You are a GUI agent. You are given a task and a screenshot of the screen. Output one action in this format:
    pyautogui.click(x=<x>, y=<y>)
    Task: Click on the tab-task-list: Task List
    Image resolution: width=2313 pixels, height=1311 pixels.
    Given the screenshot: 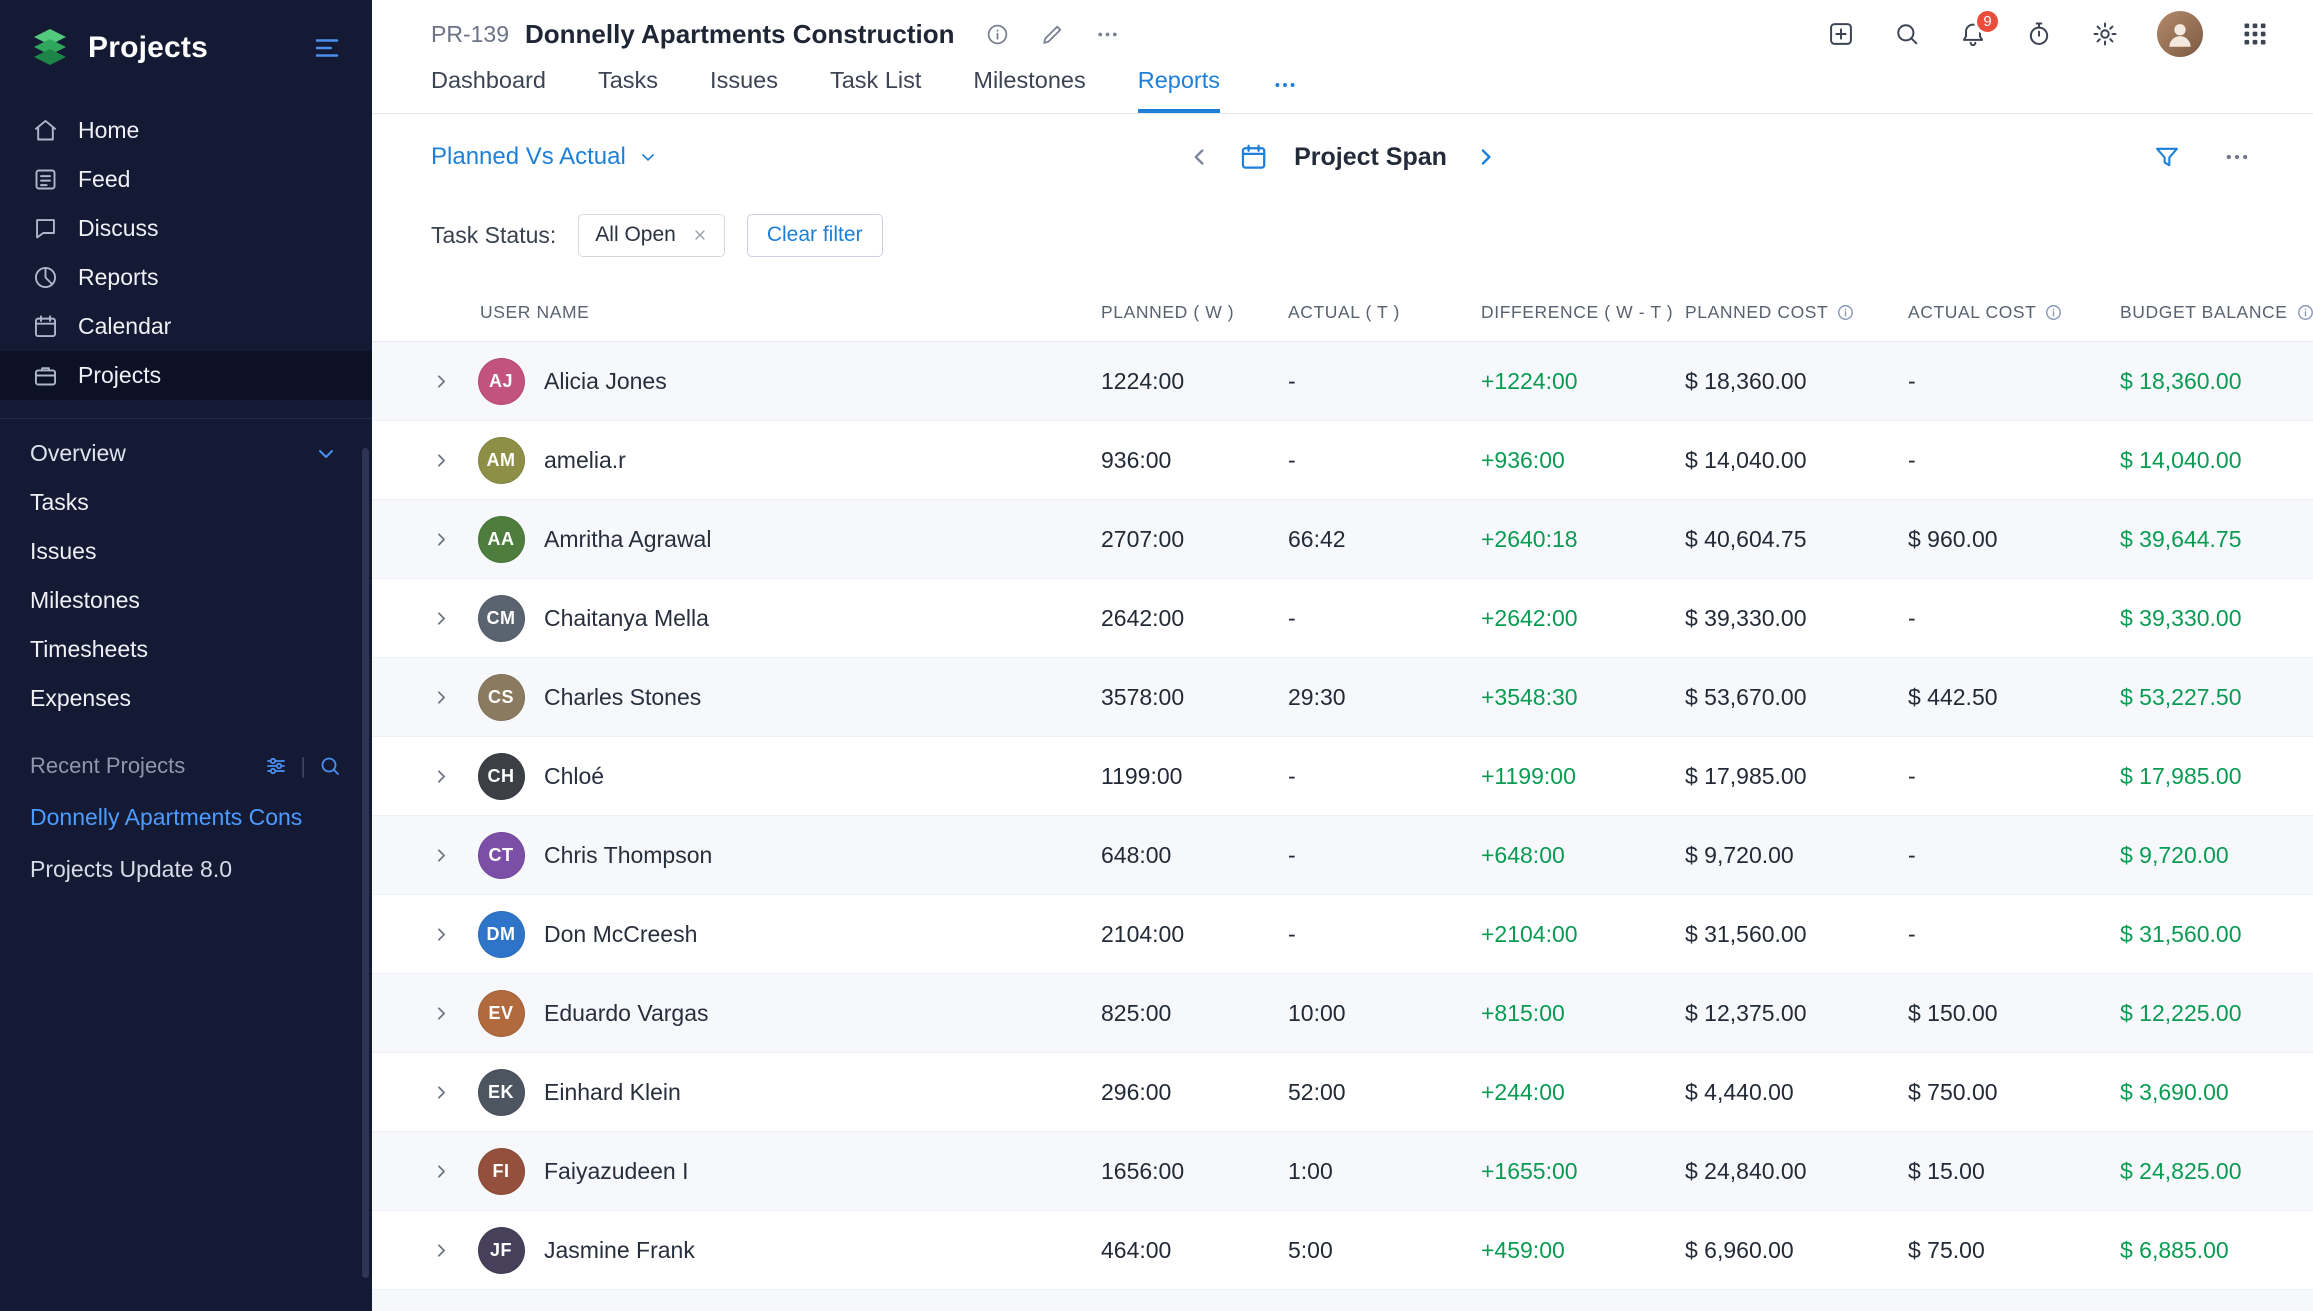 What is the action you would take?
    pyautogui.click(x=875, y=80)
    